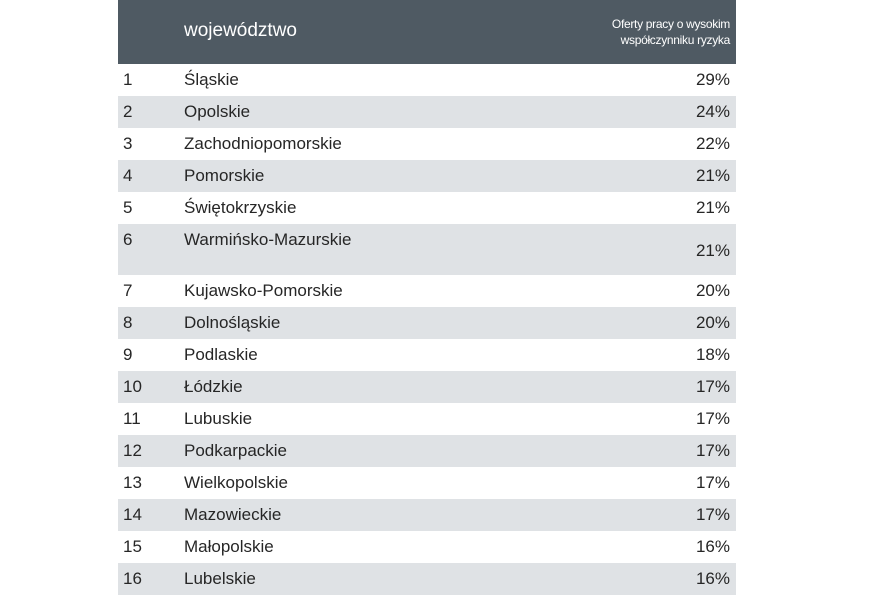 The width and height of the screenshot is (891, 598). I want to click on row-rank: 4, so click(128, 175).